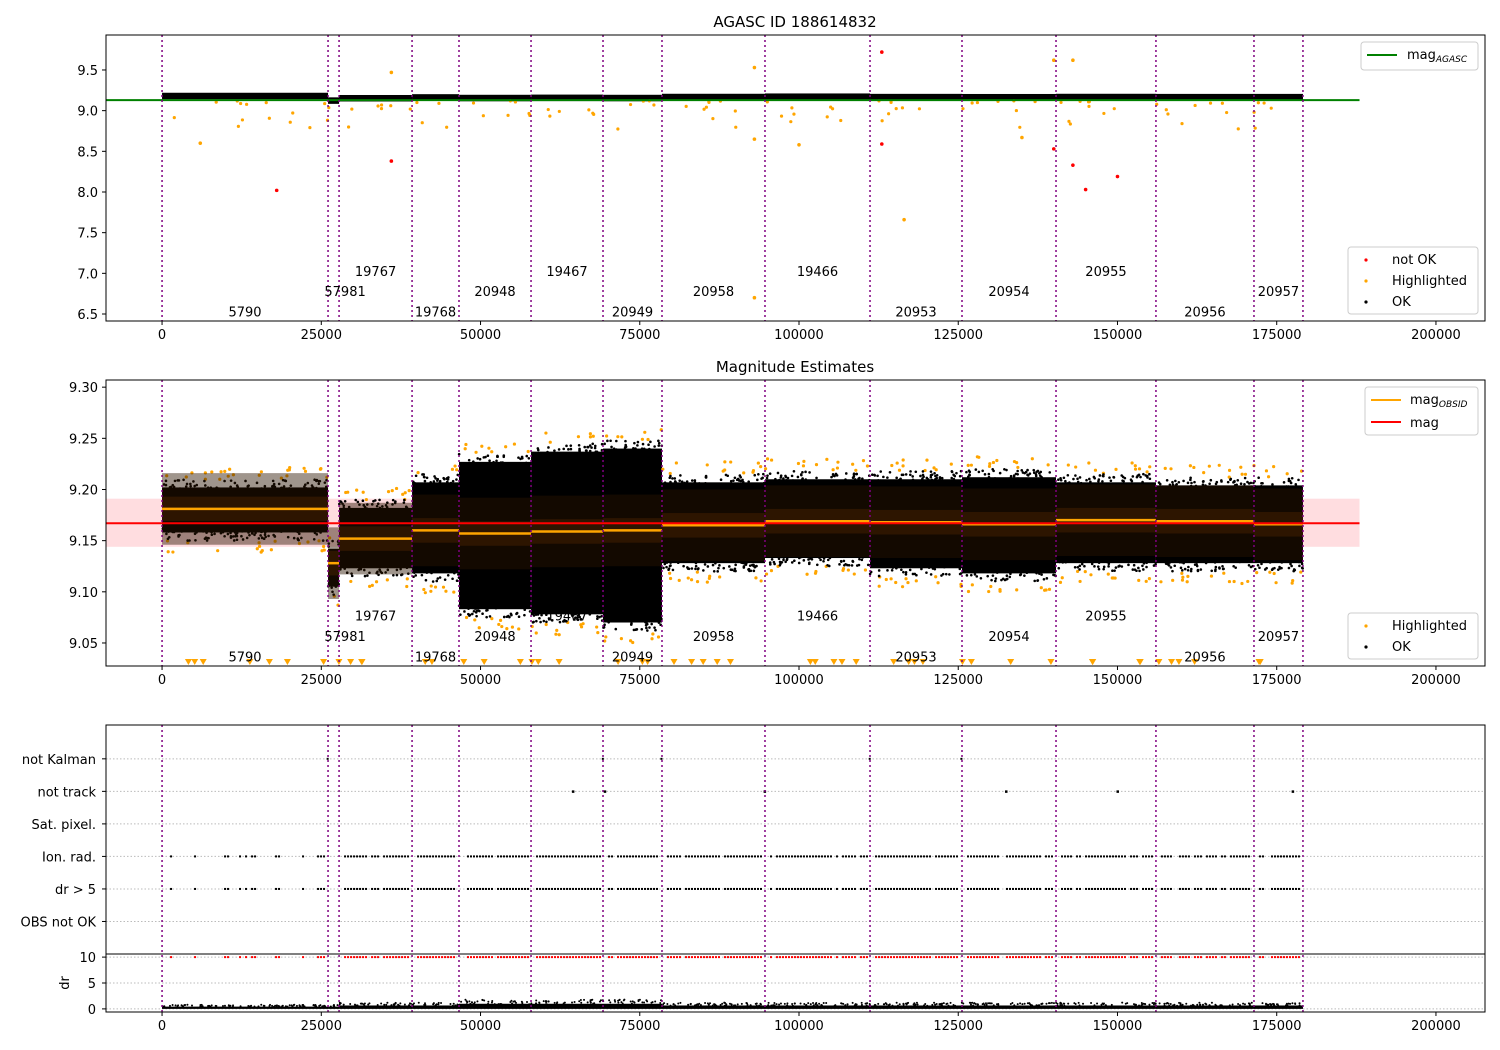  I want to click on obsid-label: 19767, so click(375, 272).